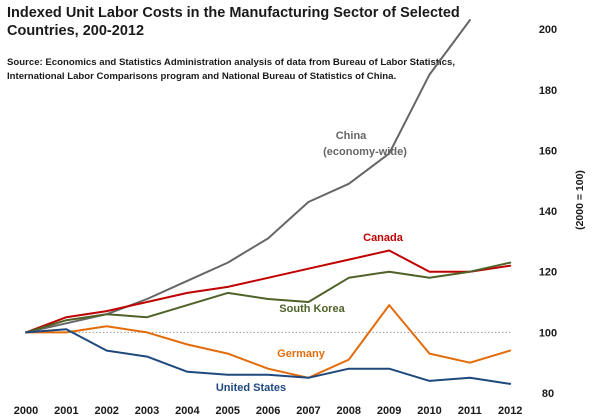 The width and height of the screenshot is (600, 420). I want to click on series-line-south-korea, so click(268, 297).